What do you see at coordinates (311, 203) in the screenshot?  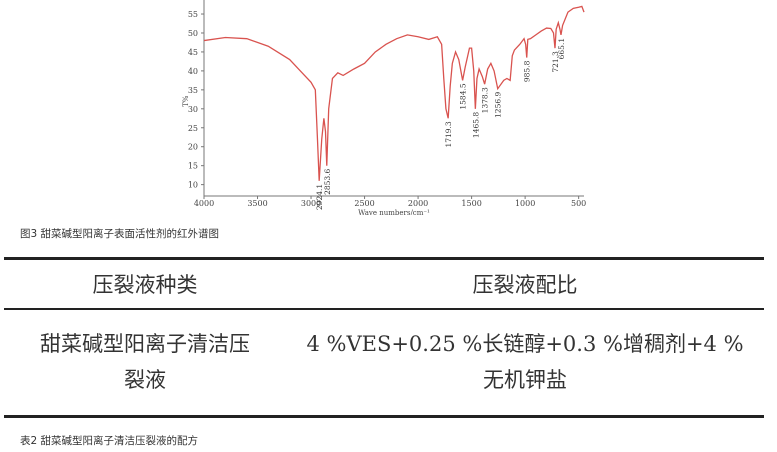 I see `x-tick-label: 3000` at bounding box center [311, 203].